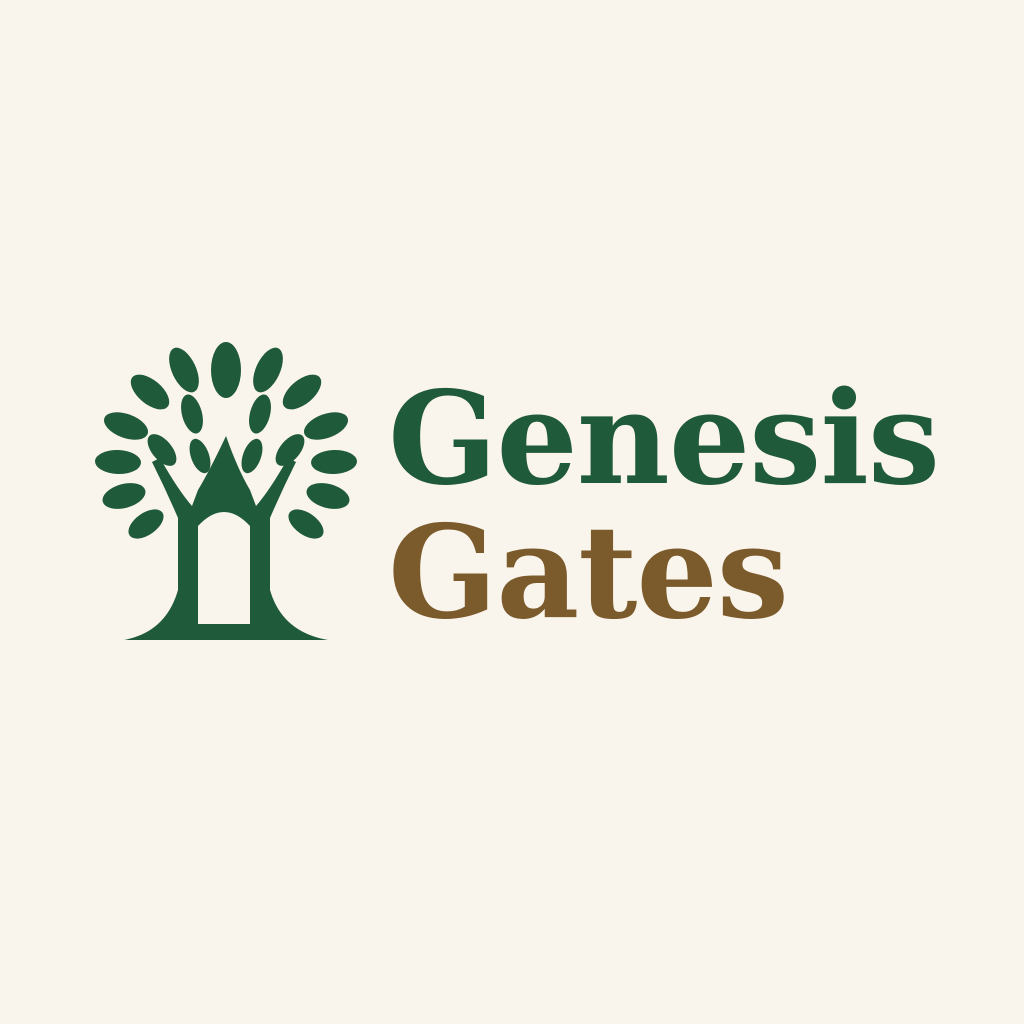 The image size is (1024, 1024). I want to click on brand-name-line-1: Genesis, so click(664, 439).